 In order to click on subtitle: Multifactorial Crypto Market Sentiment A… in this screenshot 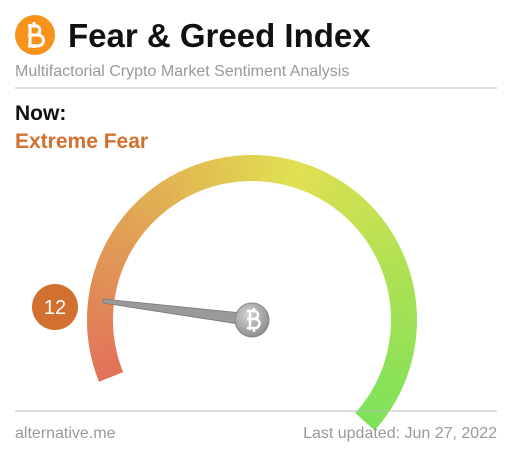, I will do `click(182, 71)`.